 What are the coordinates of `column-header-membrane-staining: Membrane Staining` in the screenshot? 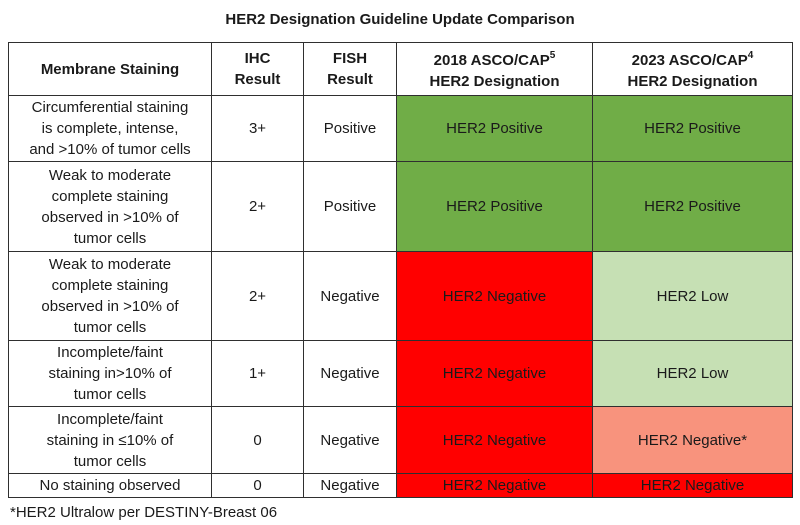 It's located at (110, 69).